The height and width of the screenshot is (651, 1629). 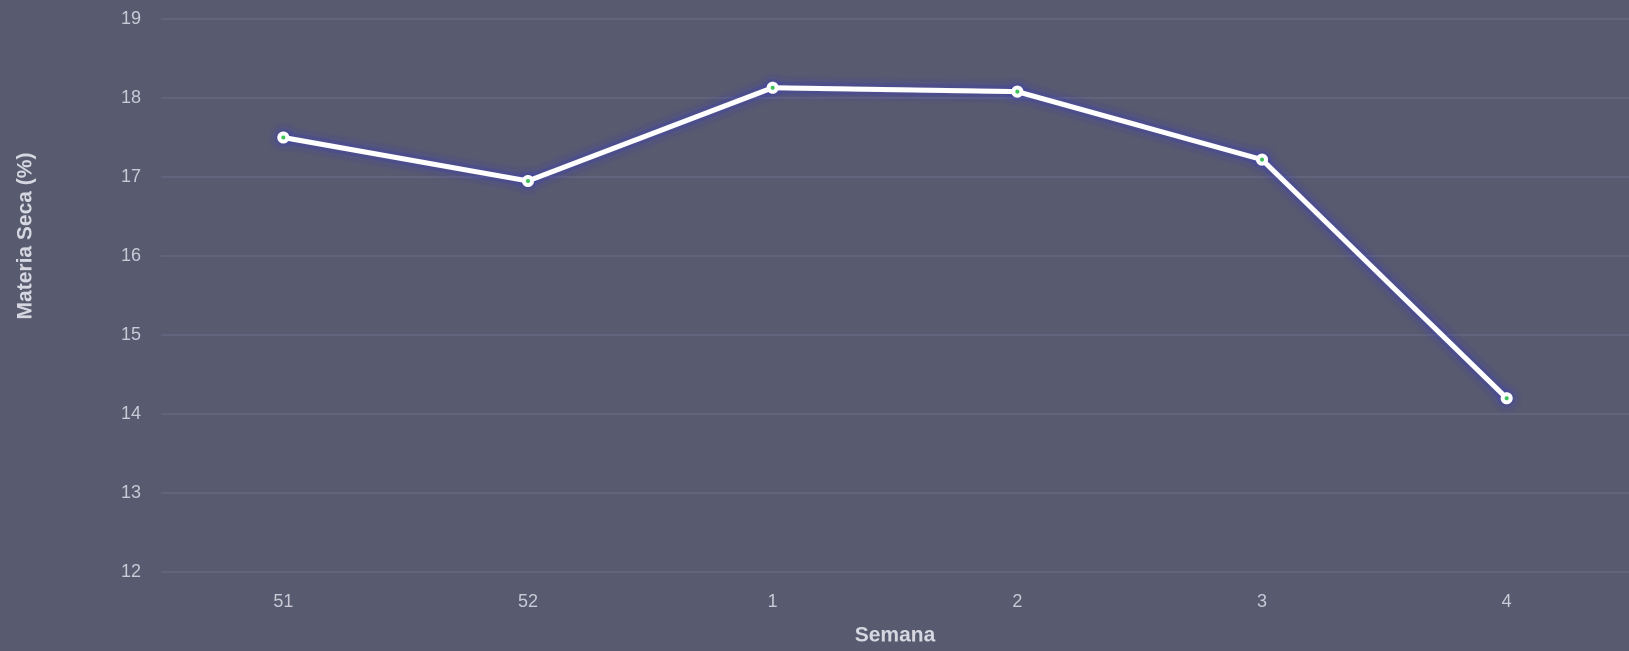 I want to click on x-tick-label: 52, so click(x=528, y=601).